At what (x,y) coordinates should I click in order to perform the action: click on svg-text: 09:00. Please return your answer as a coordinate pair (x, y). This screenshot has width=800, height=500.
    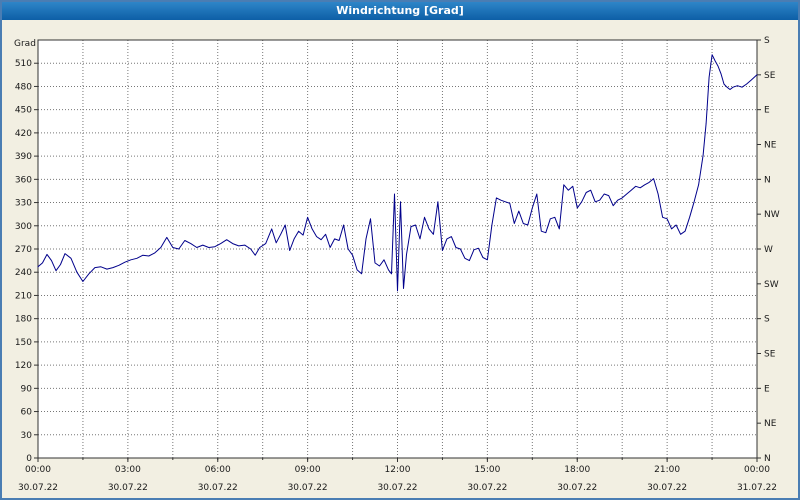
    Looking at the image, I should click on (308, 470).